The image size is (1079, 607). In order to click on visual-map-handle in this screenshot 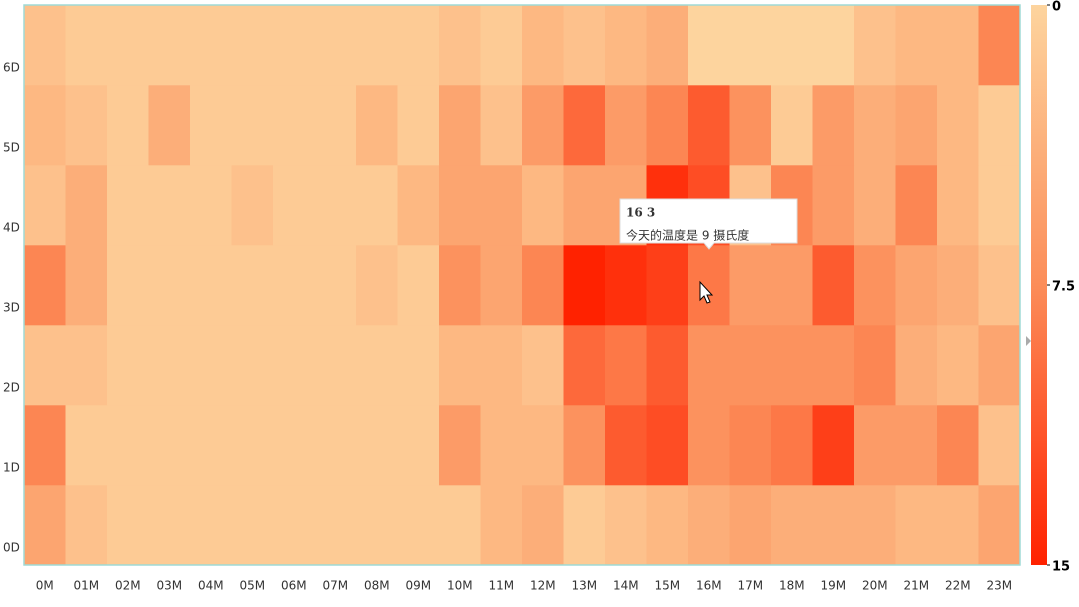, I will do `click(1028, 341)`.